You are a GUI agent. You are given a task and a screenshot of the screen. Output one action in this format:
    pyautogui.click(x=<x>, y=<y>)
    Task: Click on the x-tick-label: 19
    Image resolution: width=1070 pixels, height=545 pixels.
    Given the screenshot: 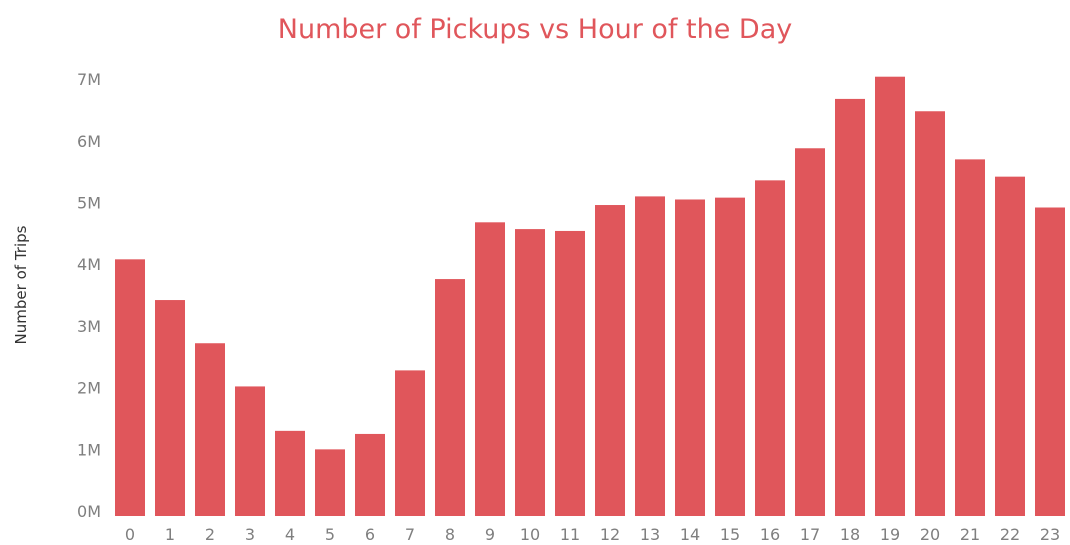 What is the action you would take?
    pyautogui.click(x=890, y=534)
    